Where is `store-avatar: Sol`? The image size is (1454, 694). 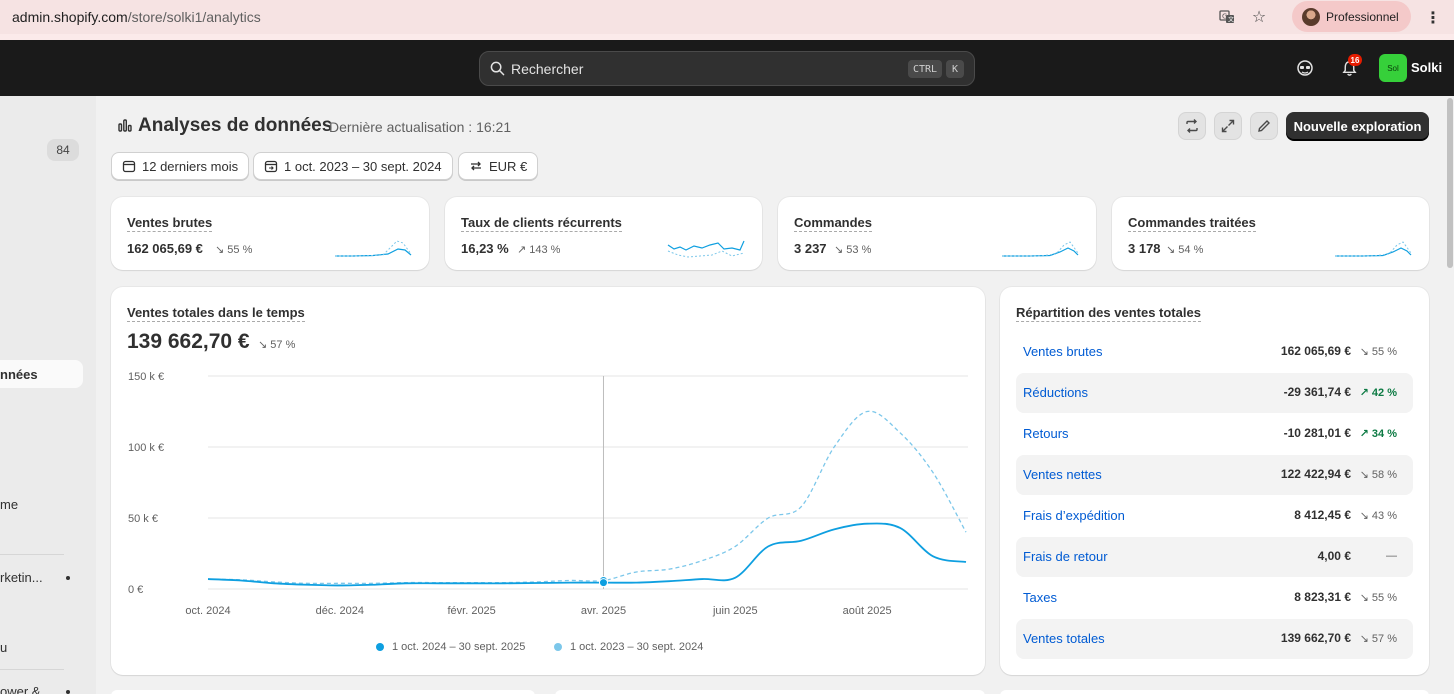 store-avatar: Sol is located at coordinates (1393, 68).